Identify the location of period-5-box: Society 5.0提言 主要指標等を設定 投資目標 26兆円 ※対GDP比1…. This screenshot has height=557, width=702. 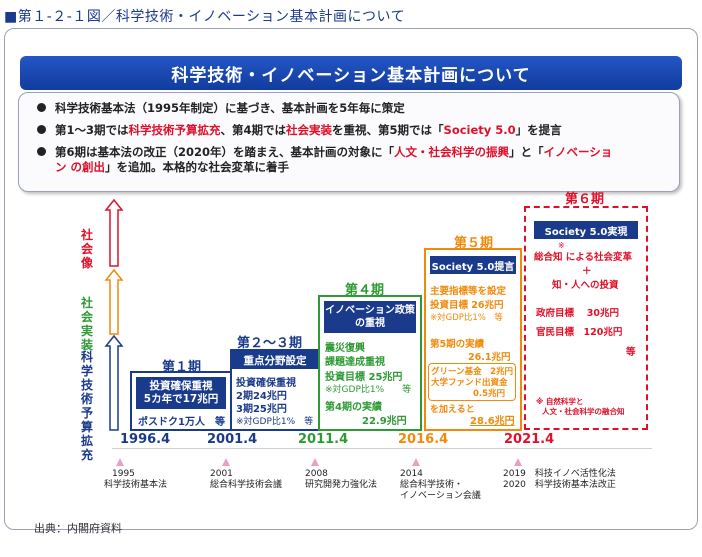
(473, 339).